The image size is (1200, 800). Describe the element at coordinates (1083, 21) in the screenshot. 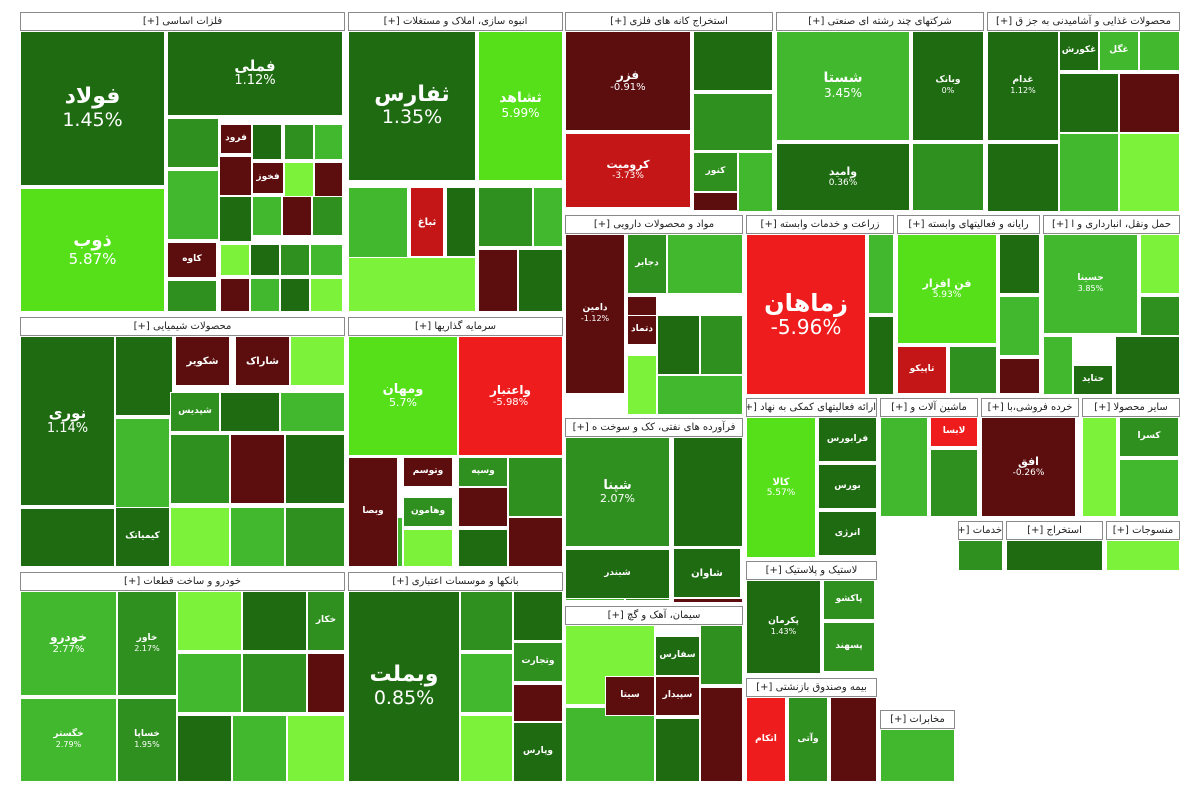

I see `sector-header: محصولات غذایی و آشامیدنی به جز ق [+]` at that location.